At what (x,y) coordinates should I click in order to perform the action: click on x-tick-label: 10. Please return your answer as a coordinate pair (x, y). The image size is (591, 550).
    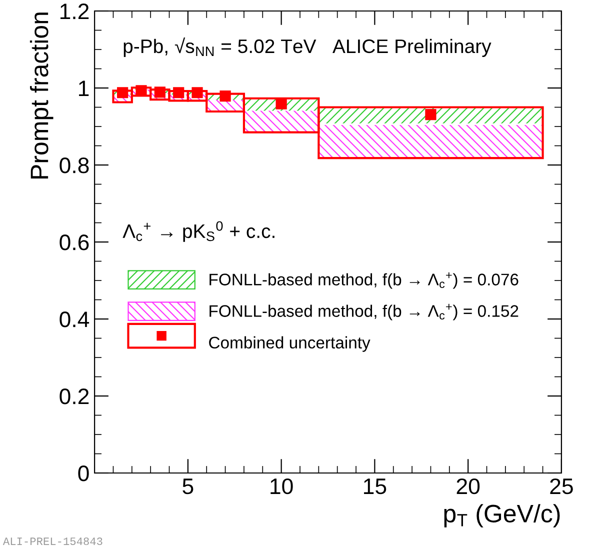
    Looking at the image, I should click on (281, 486).